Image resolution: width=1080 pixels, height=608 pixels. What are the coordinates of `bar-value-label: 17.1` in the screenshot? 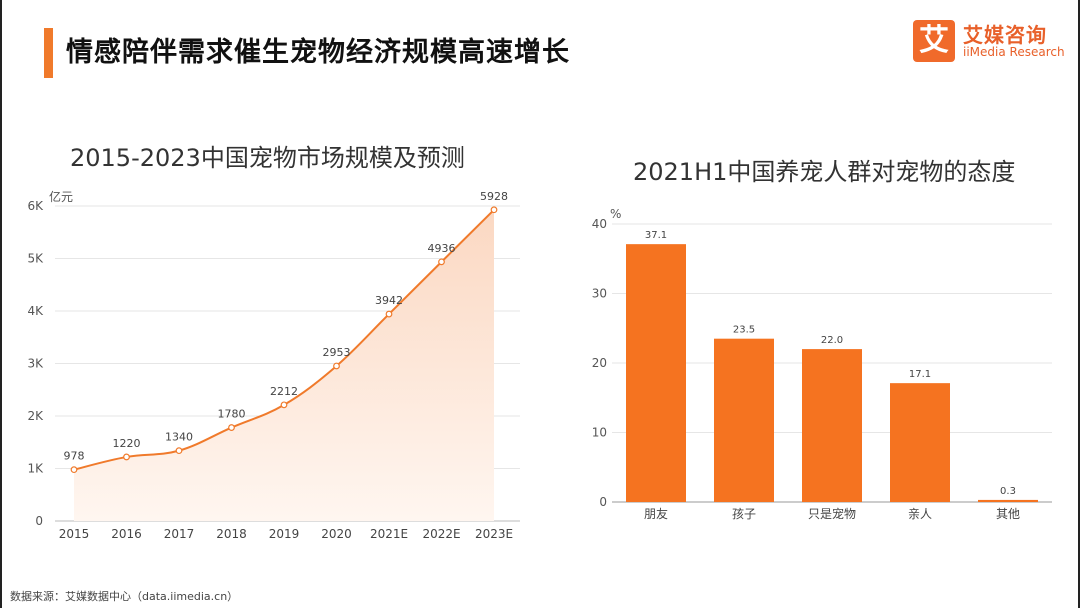 It's located at (920, 374).